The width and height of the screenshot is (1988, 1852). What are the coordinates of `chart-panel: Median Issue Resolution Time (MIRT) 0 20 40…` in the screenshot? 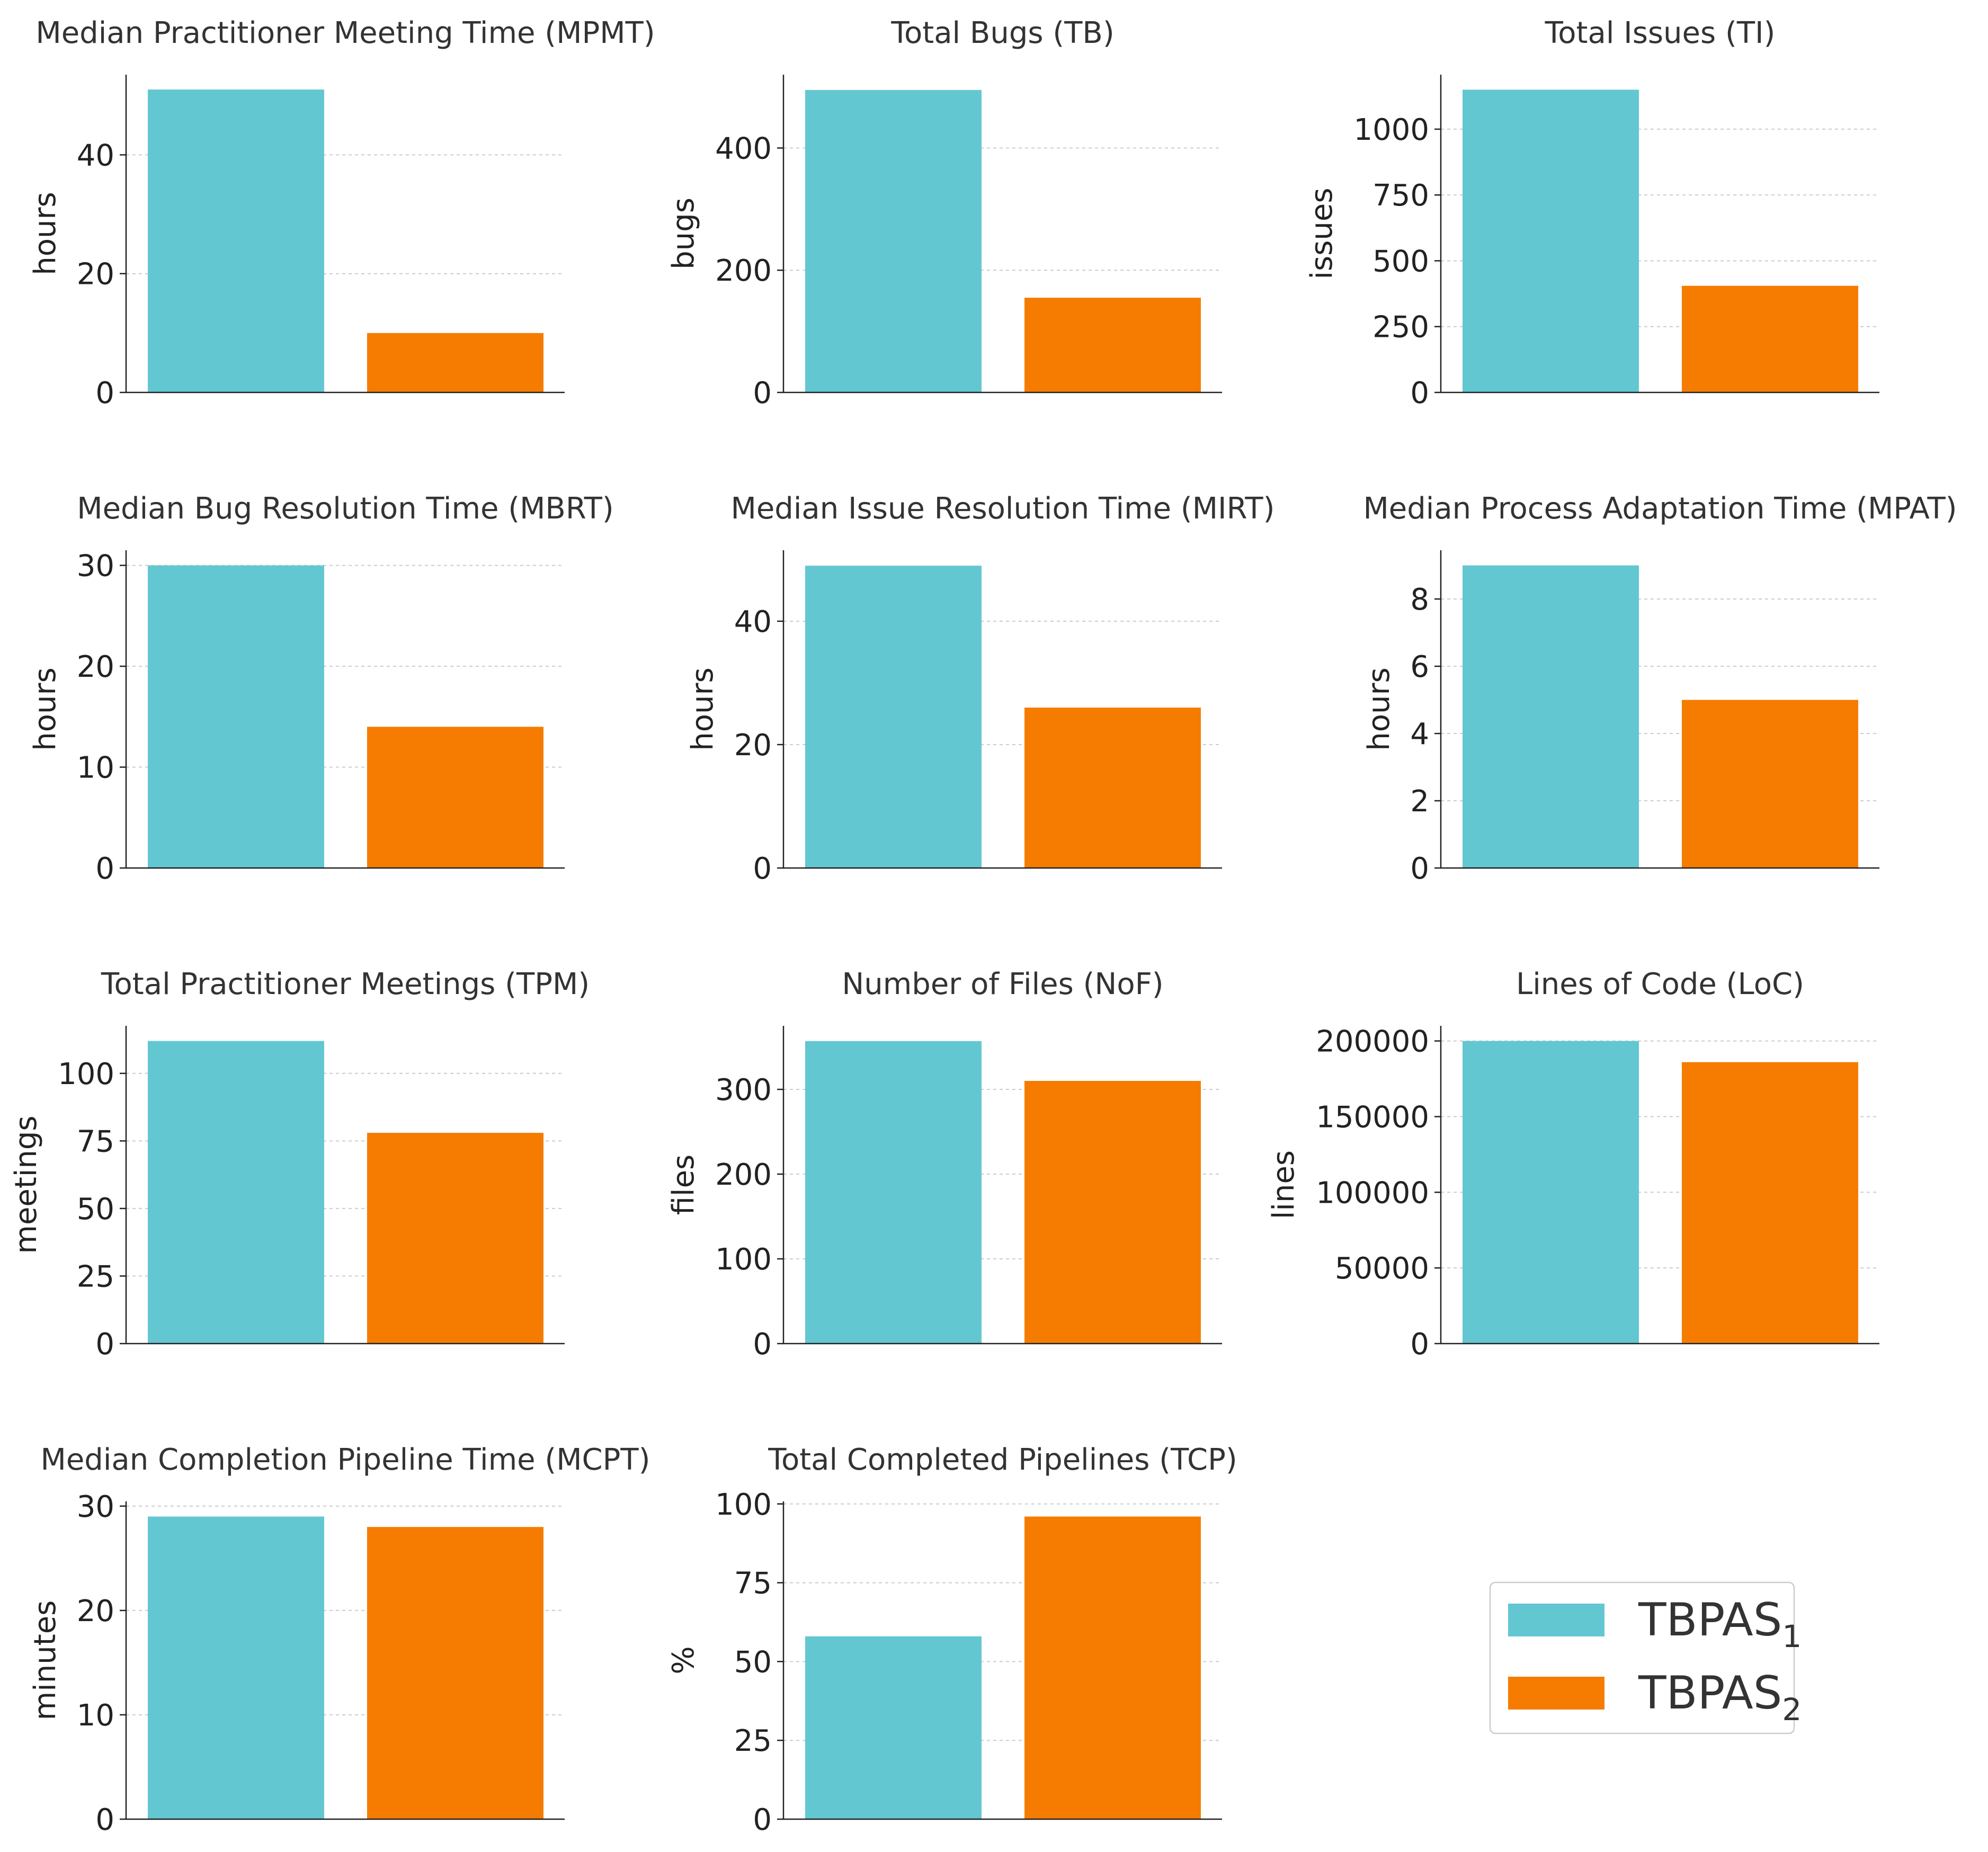 It's located at (980, 688).